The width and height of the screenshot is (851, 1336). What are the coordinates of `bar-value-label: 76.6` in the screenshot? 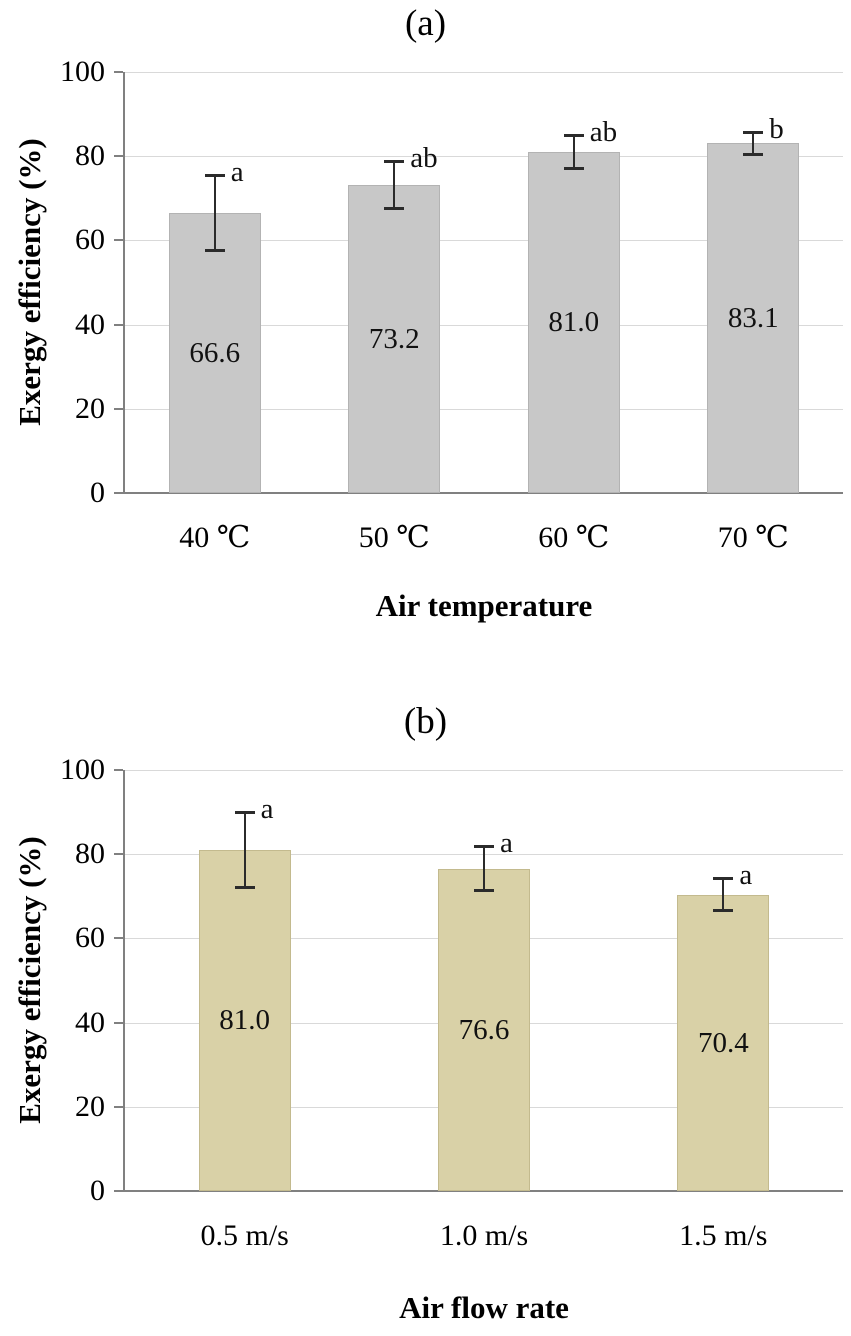 It's located at (484, 1029).